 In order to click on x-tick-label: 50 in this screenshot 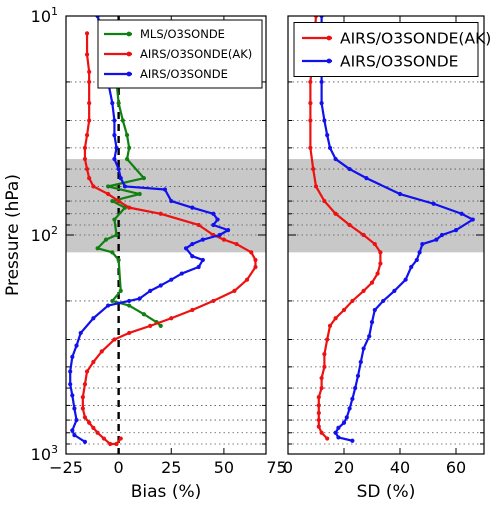, I will do `click(224, 467)`.